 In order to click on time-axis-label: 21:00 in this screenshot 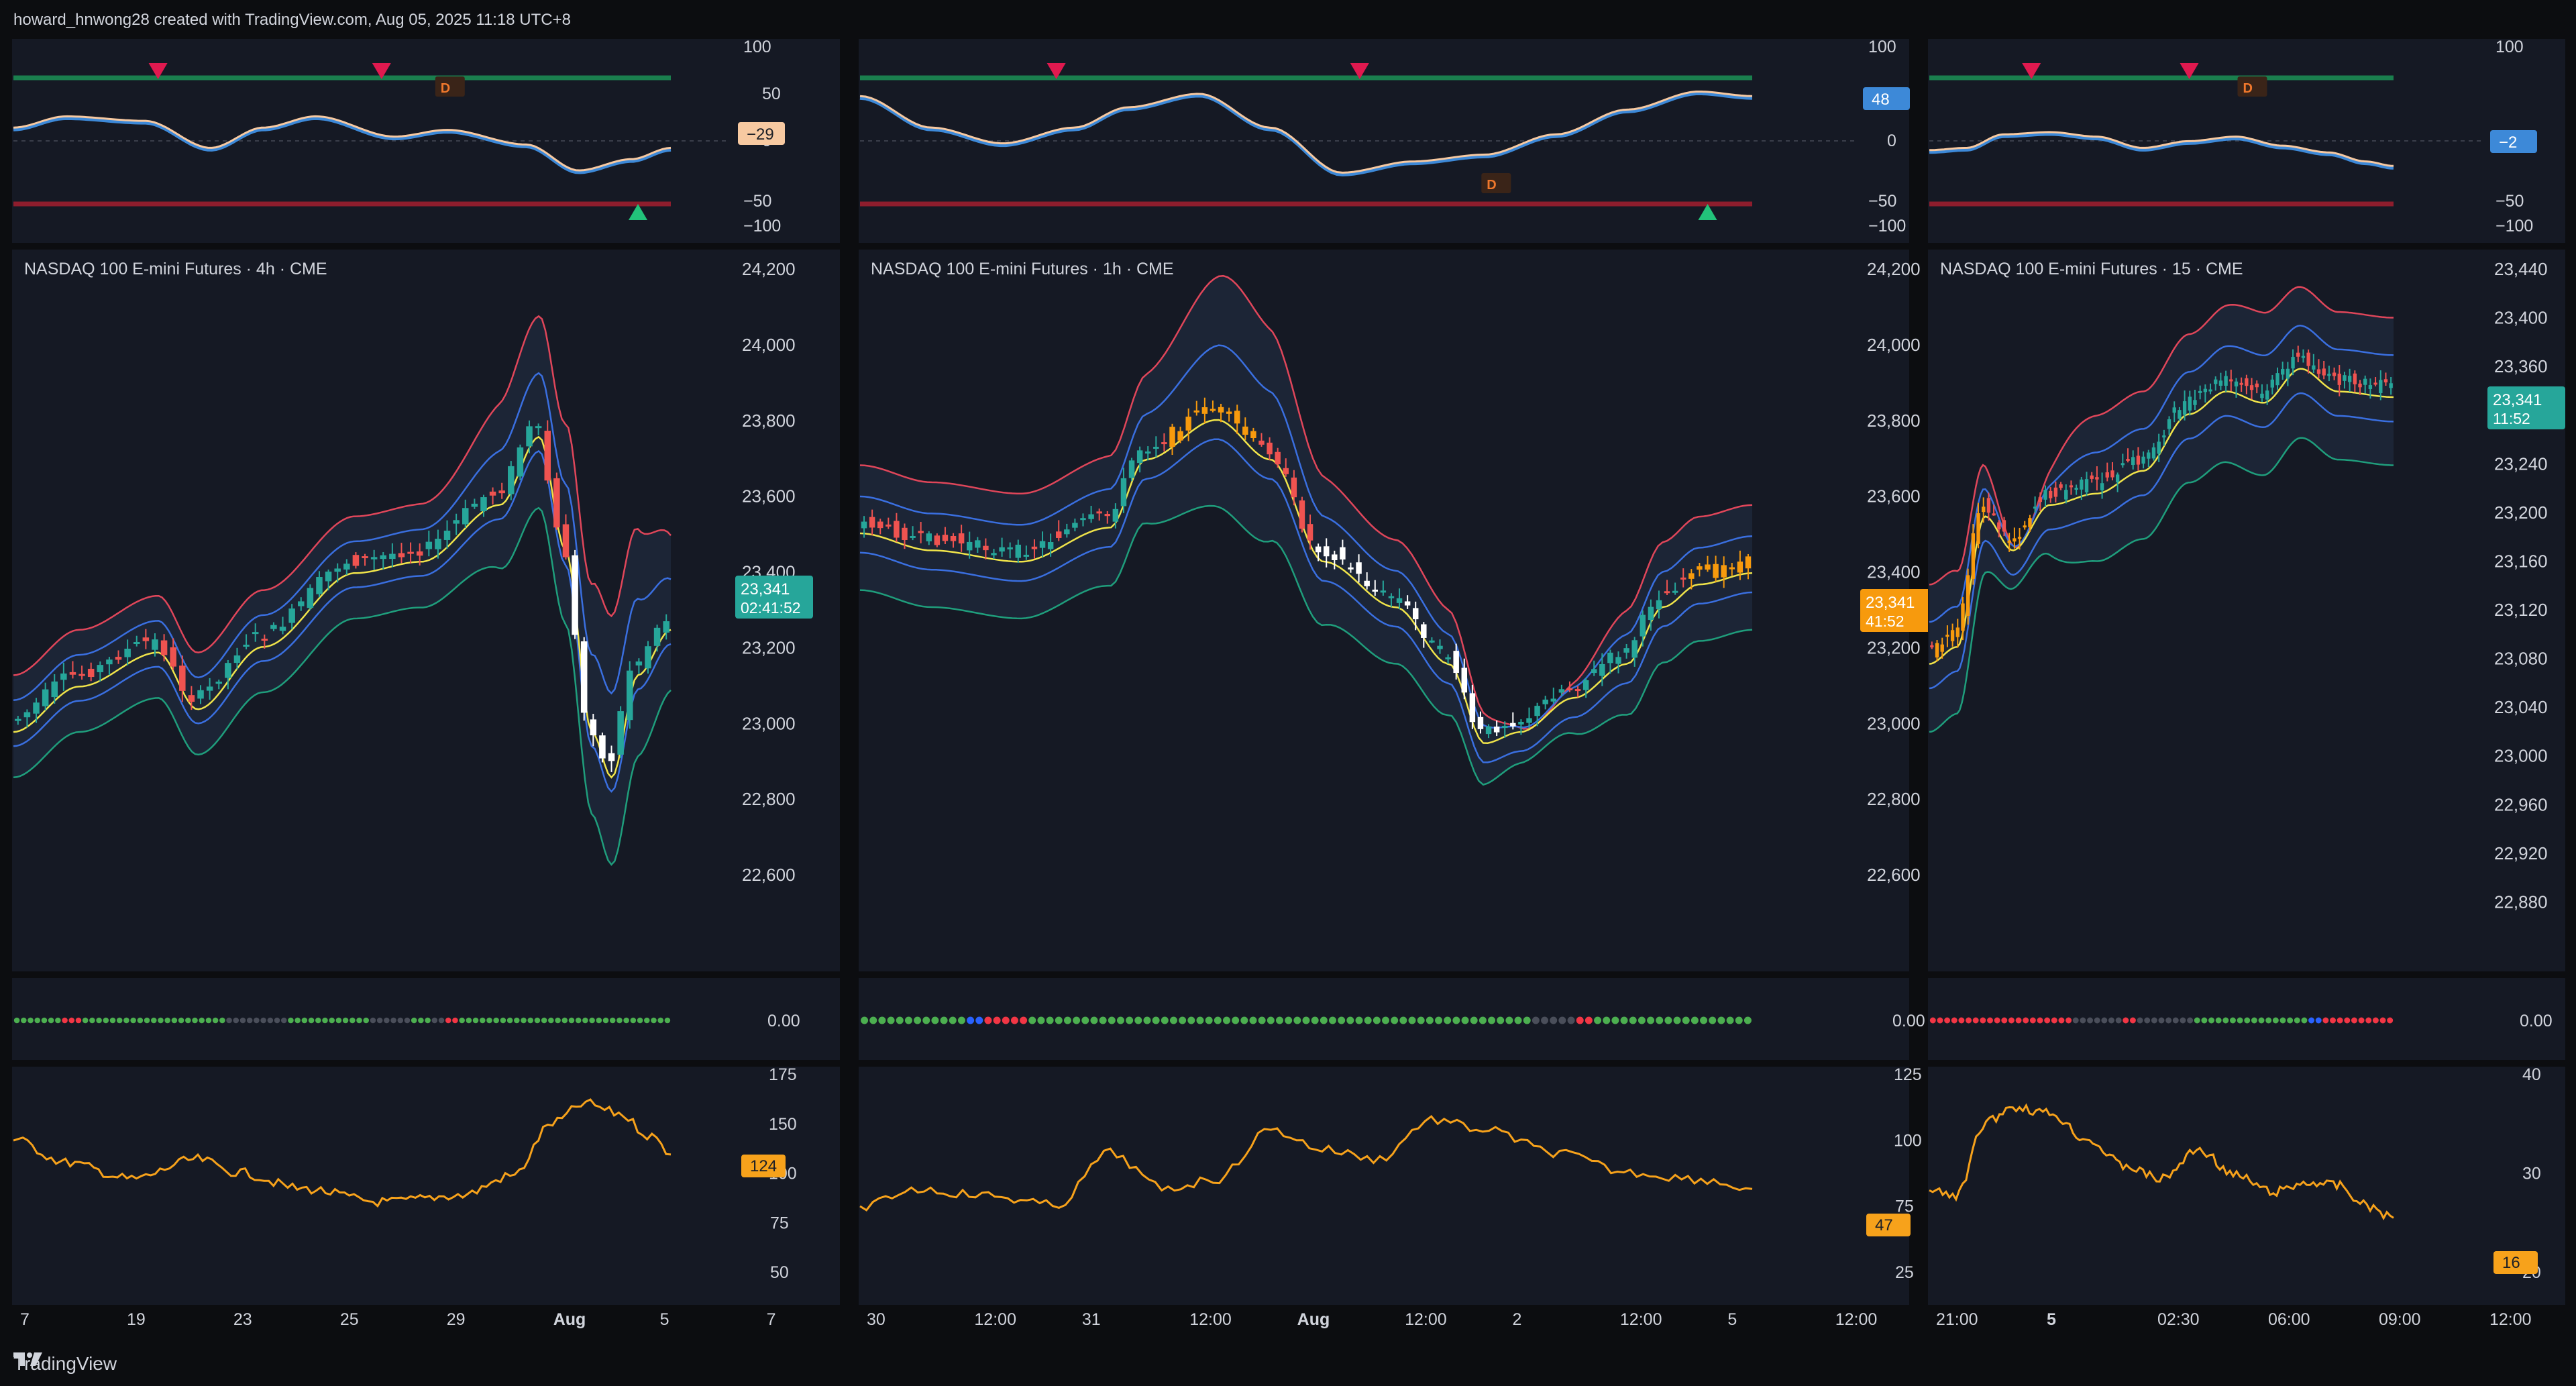, I will do `click(1957, 1319)`.